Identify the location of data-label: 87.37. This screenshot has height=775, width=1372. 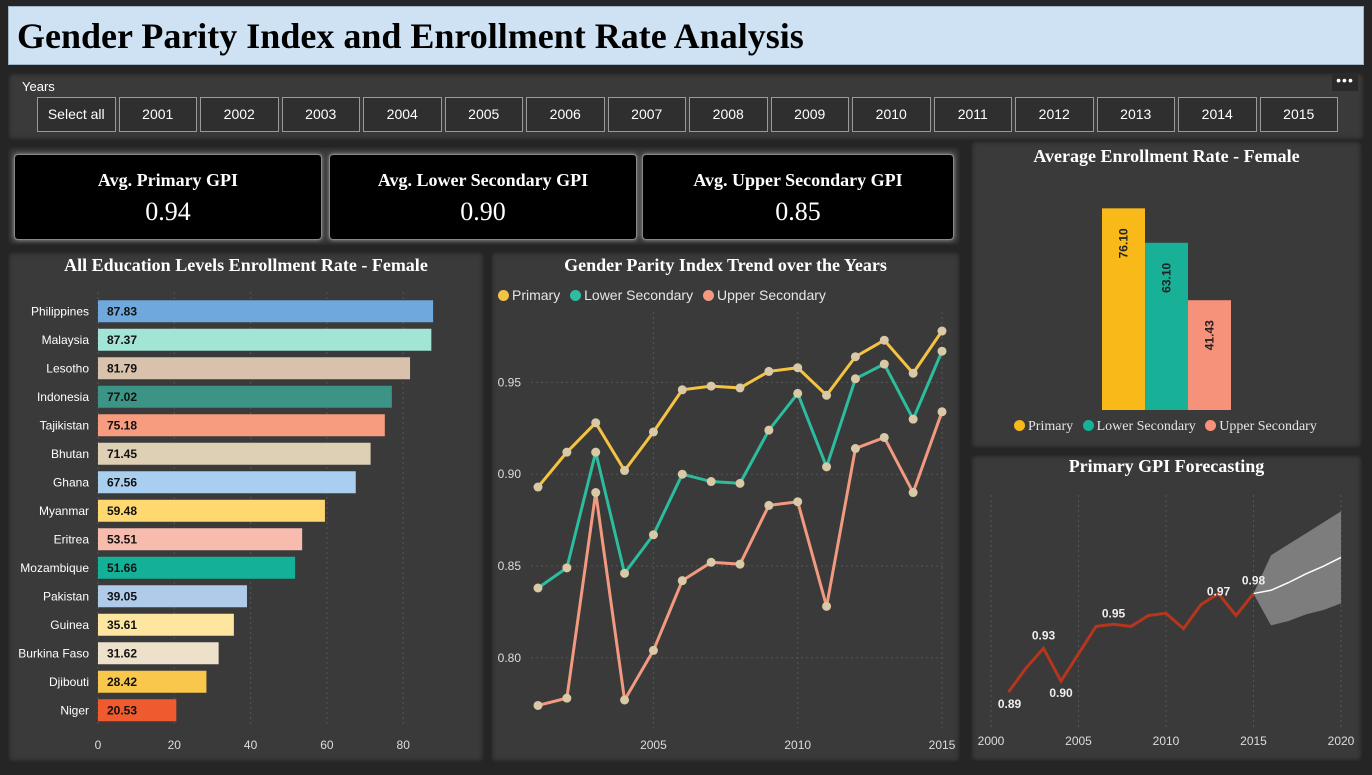
(122, 340).